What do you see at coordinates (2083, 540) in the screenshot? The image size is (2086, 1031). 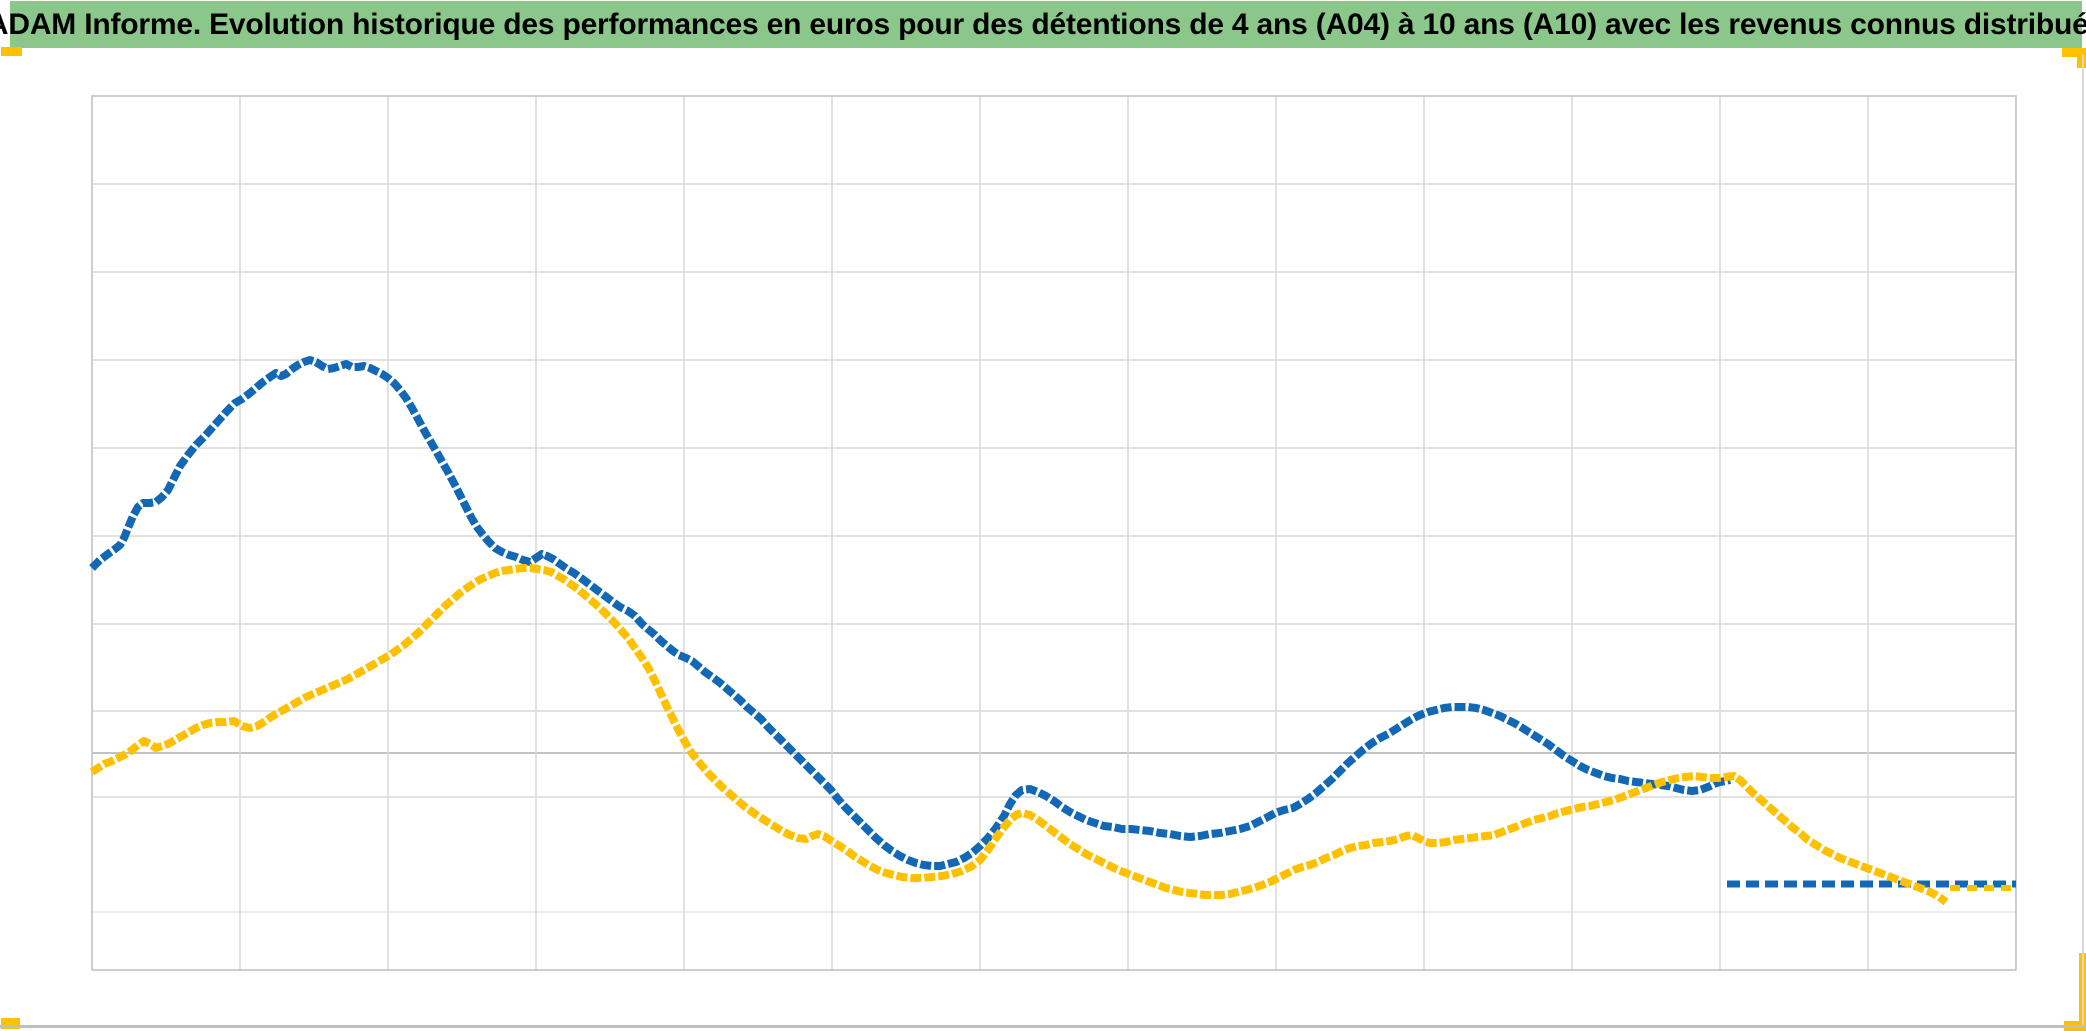 I see `frame-right-line` at bounding box center [2083, 540].